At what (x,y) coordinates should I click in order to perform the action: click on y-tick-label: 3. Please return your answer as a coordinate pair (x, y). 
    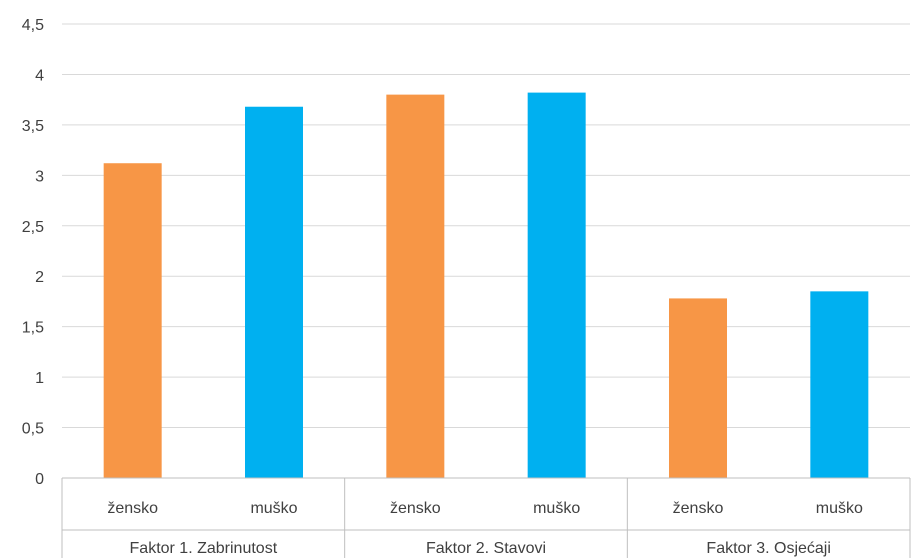
    Looking at the image, I should click on (39, 176).